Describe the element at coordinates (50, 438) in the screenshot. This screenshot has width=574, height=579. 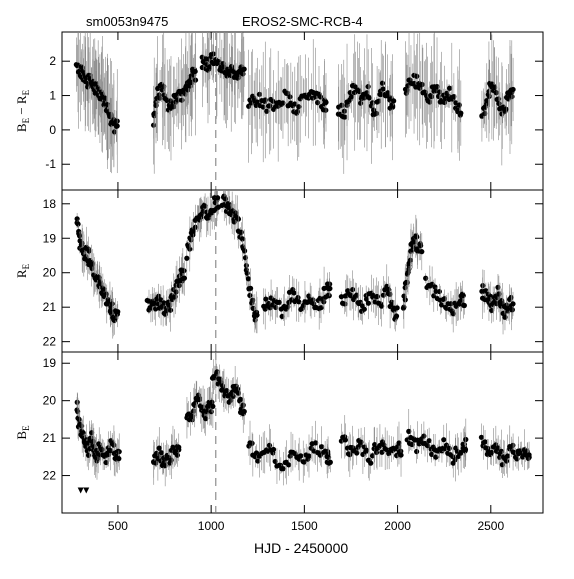
I see `panel-3-ytick-label: 21` at that location.